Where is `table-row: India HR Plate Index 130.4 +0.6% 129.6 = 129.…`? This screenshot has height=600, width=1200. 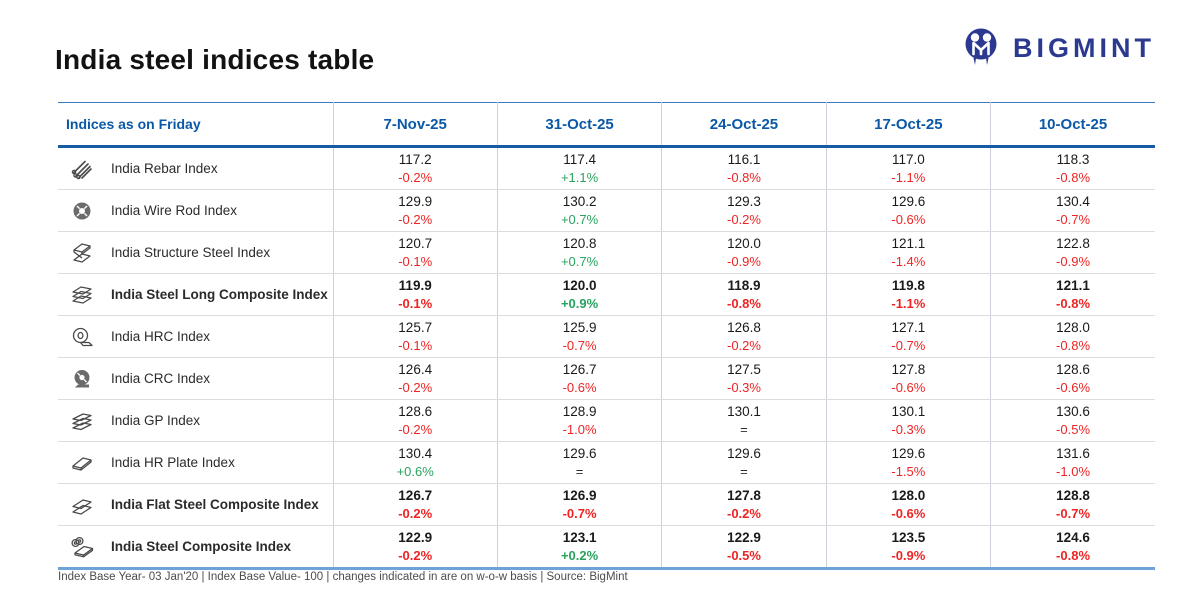 table-row: India HR Plate Index 130.4 +0.6% 129.6 = 129.… is located at coordinates (606, 462).